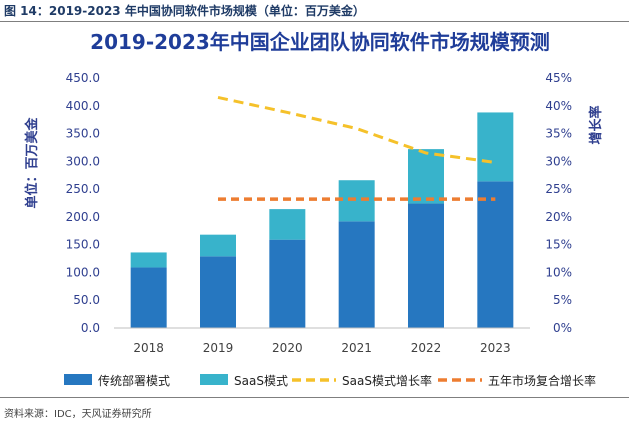  I want to click on y-tick-label-right: 45%, so click(558, 78).